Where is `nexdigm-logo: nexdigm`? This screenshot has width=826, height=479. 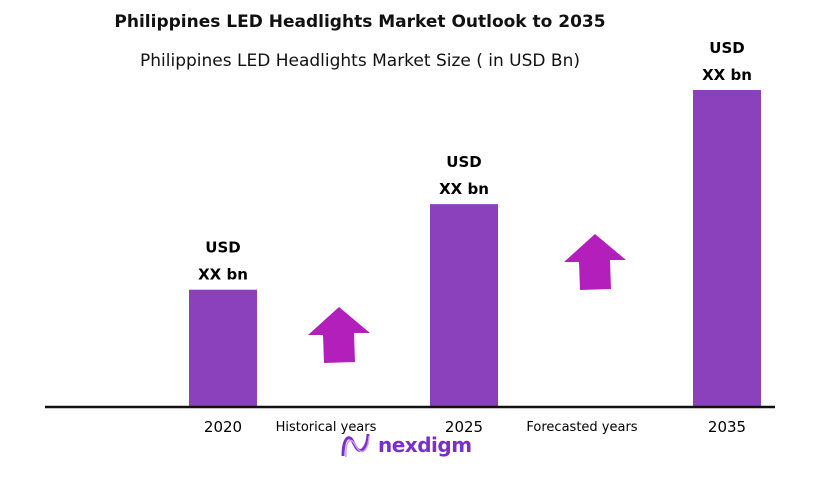 nexdigm-logo: nexdigm is located at coordinates (406, 445).